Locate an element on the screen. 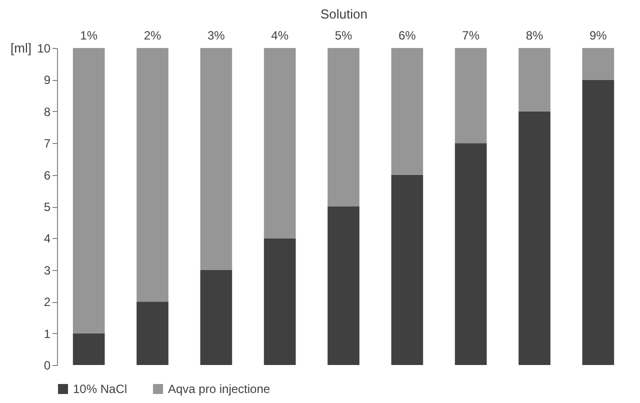 Image resolution: width=640 pixels, height=403 pixels. x-tick-label: 4% is located at coordinates (280, 35).